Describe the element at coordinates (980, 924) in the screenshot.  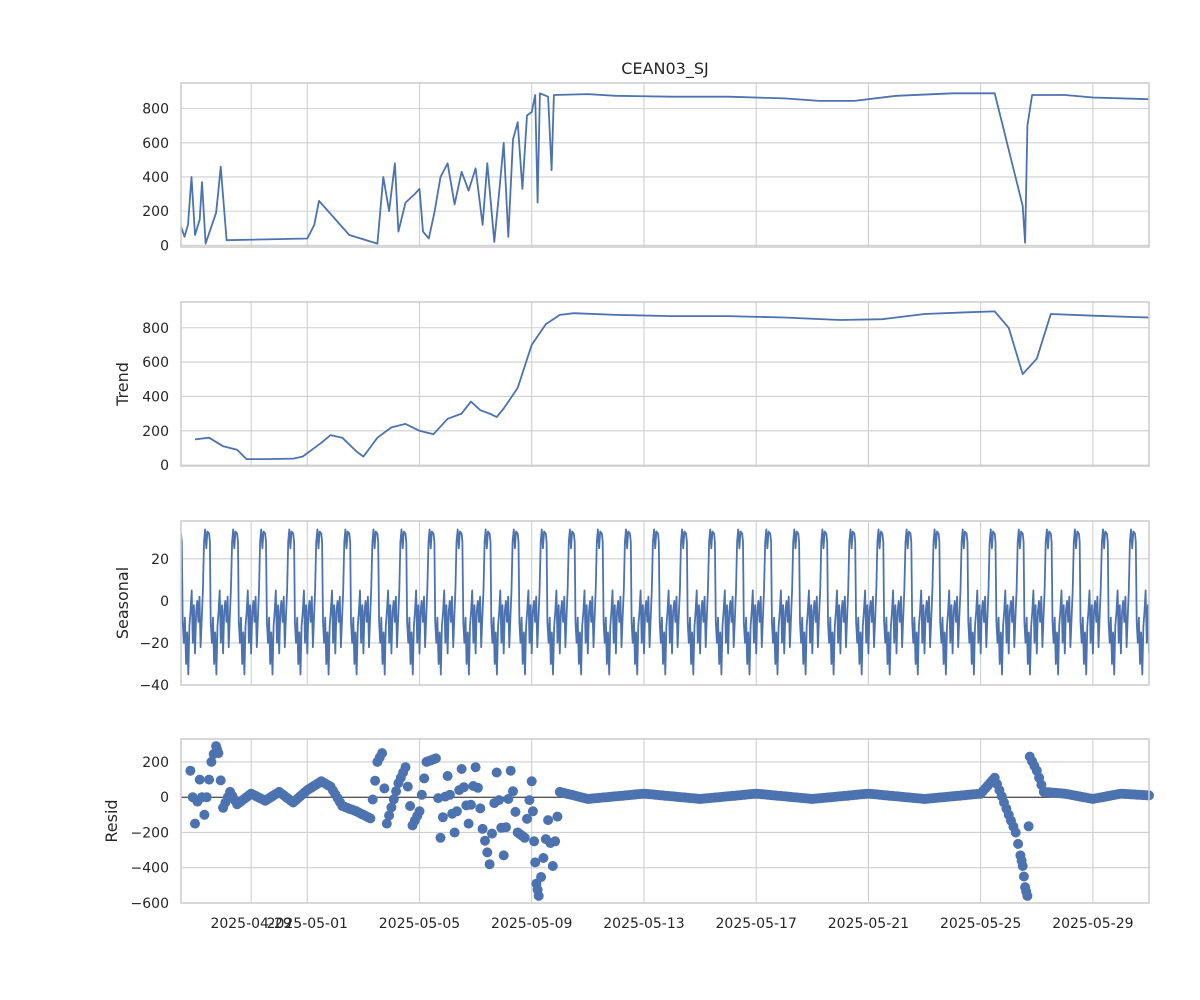
I see `x-tick-label: 2025-05-25` at that location.